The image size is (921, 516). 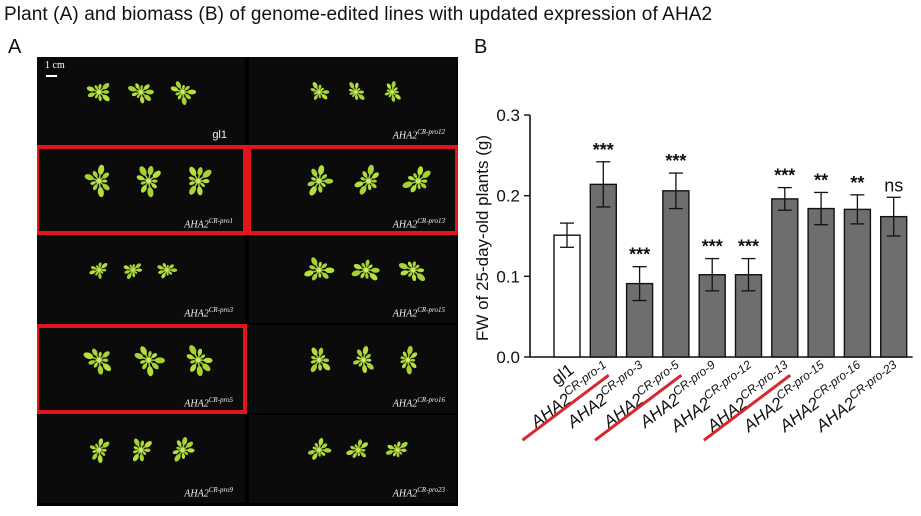 I want to click on plant-line-allele: CR-pro3, so click(x=220, y=309).